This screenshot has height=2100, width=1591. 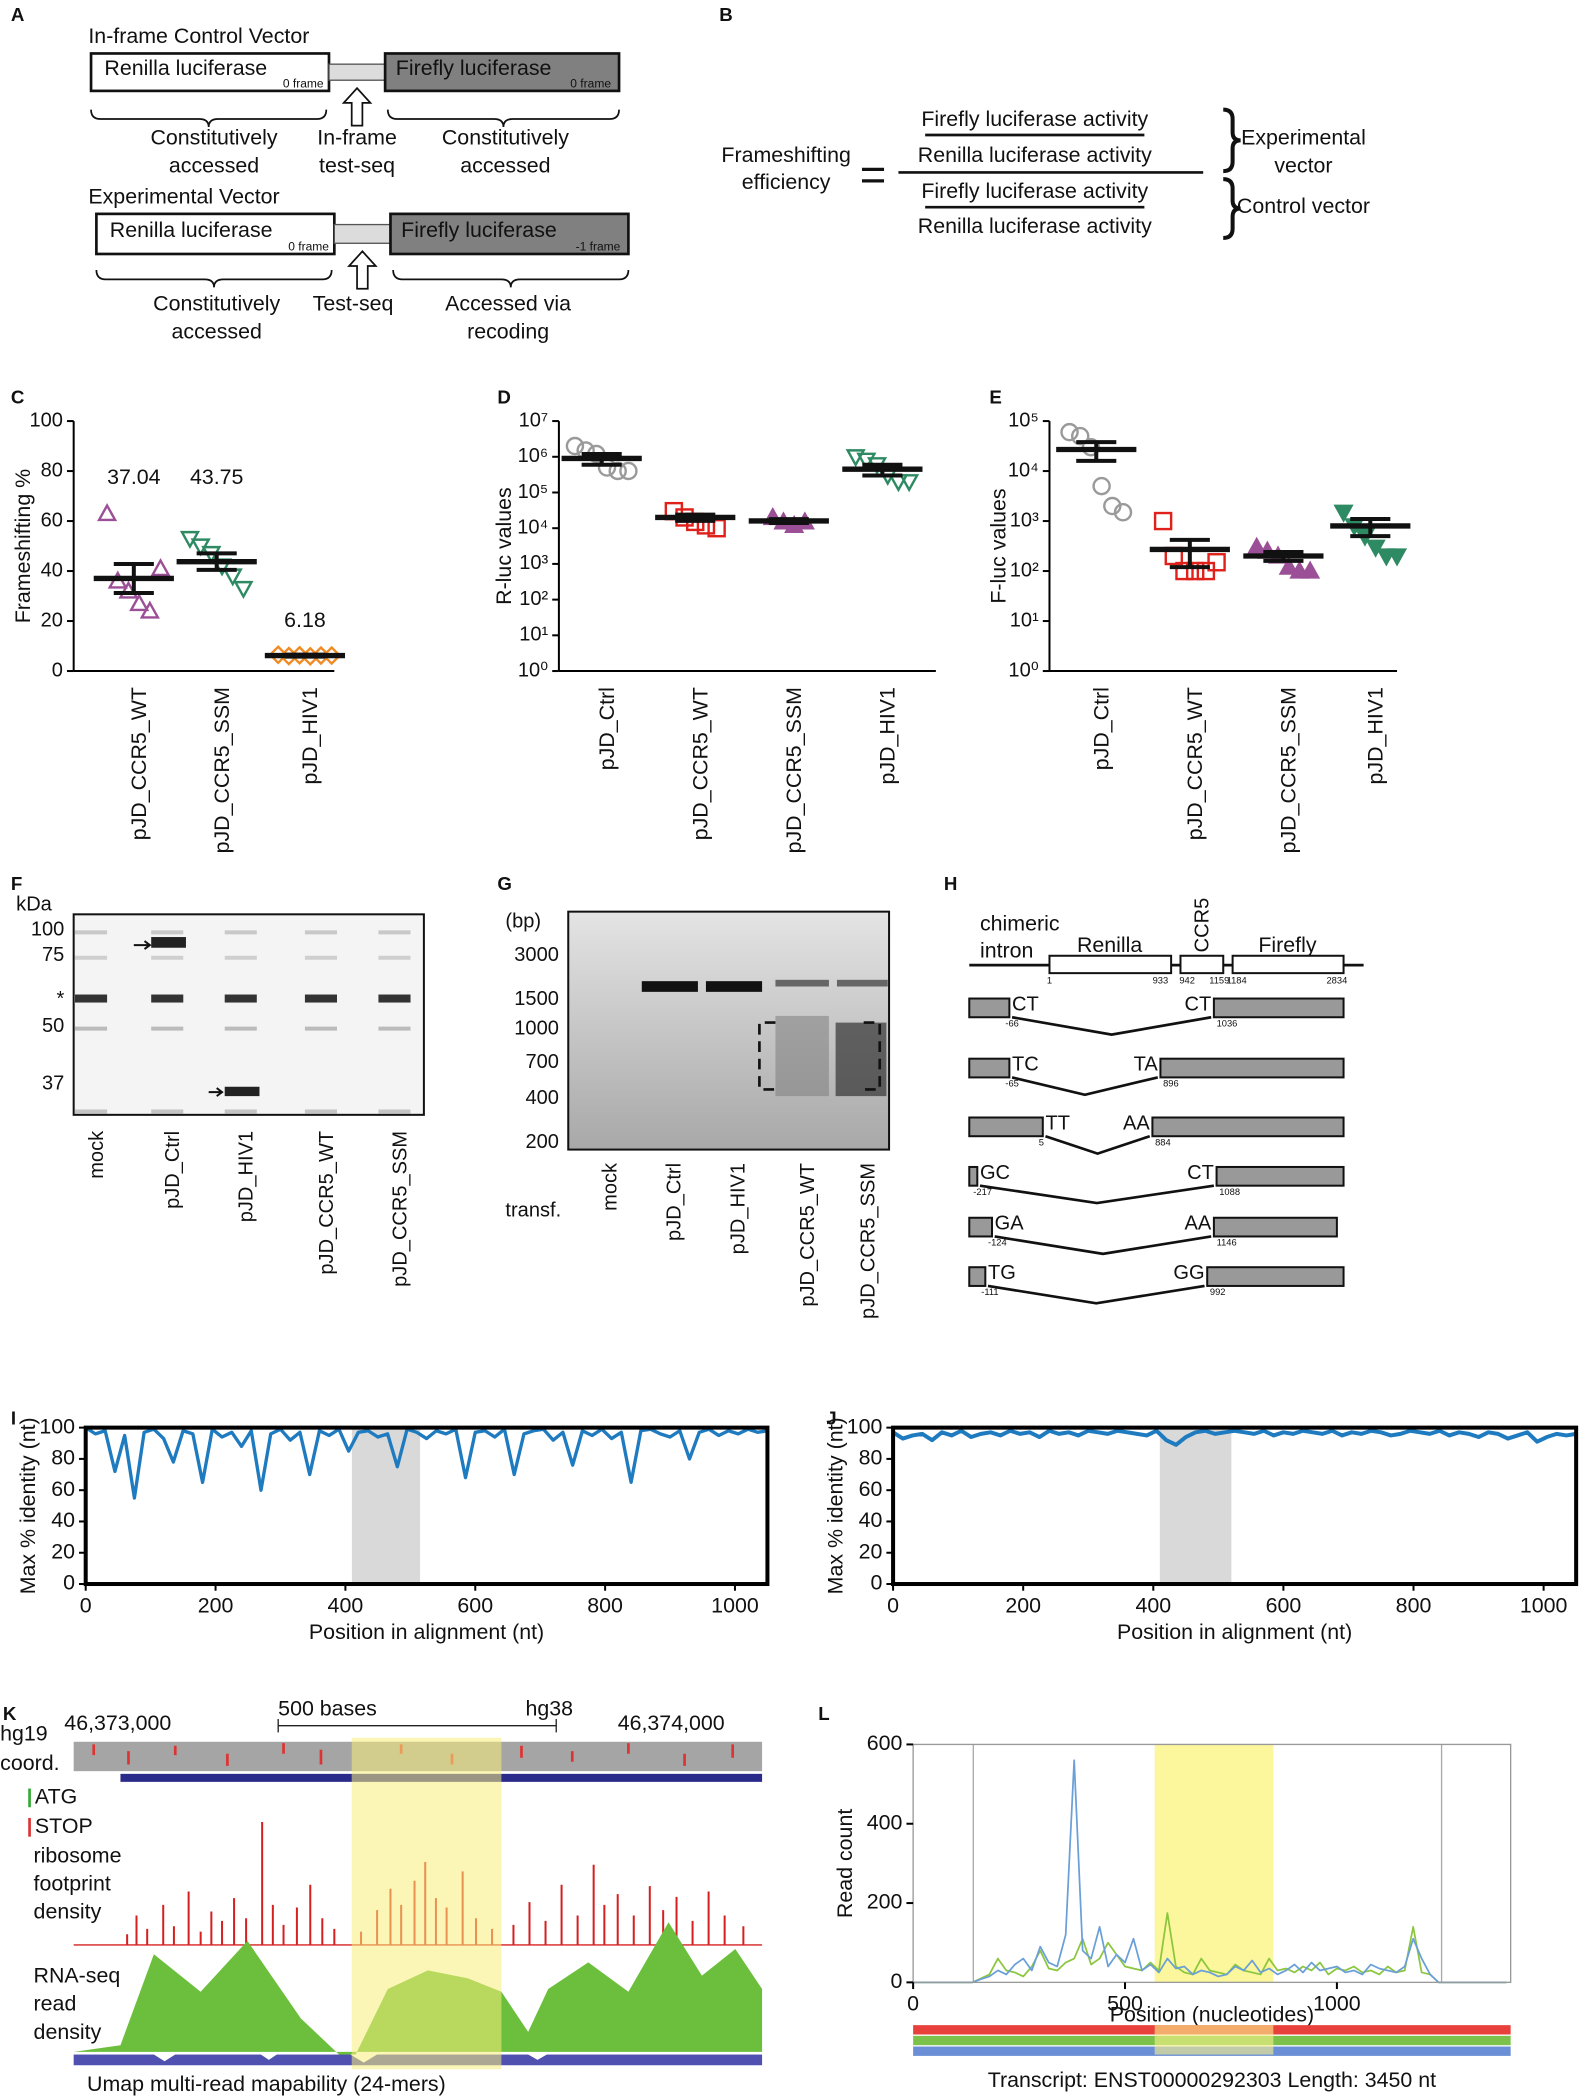 I want to click on label: intron, so click(x=1006, y=950).